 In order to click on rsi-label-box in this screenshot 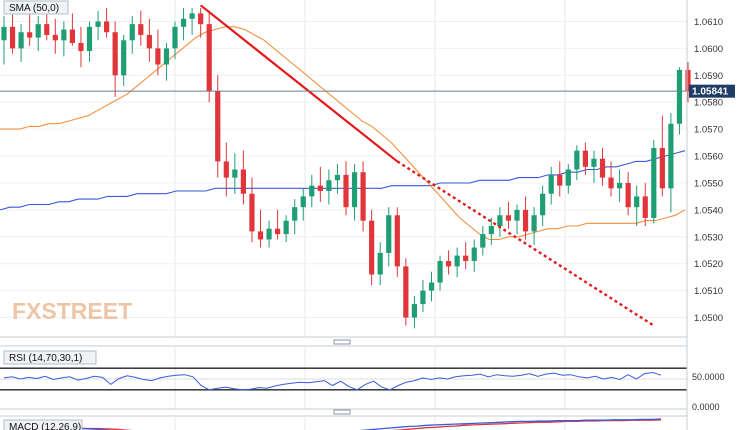, I will do `click(50, 357)`.